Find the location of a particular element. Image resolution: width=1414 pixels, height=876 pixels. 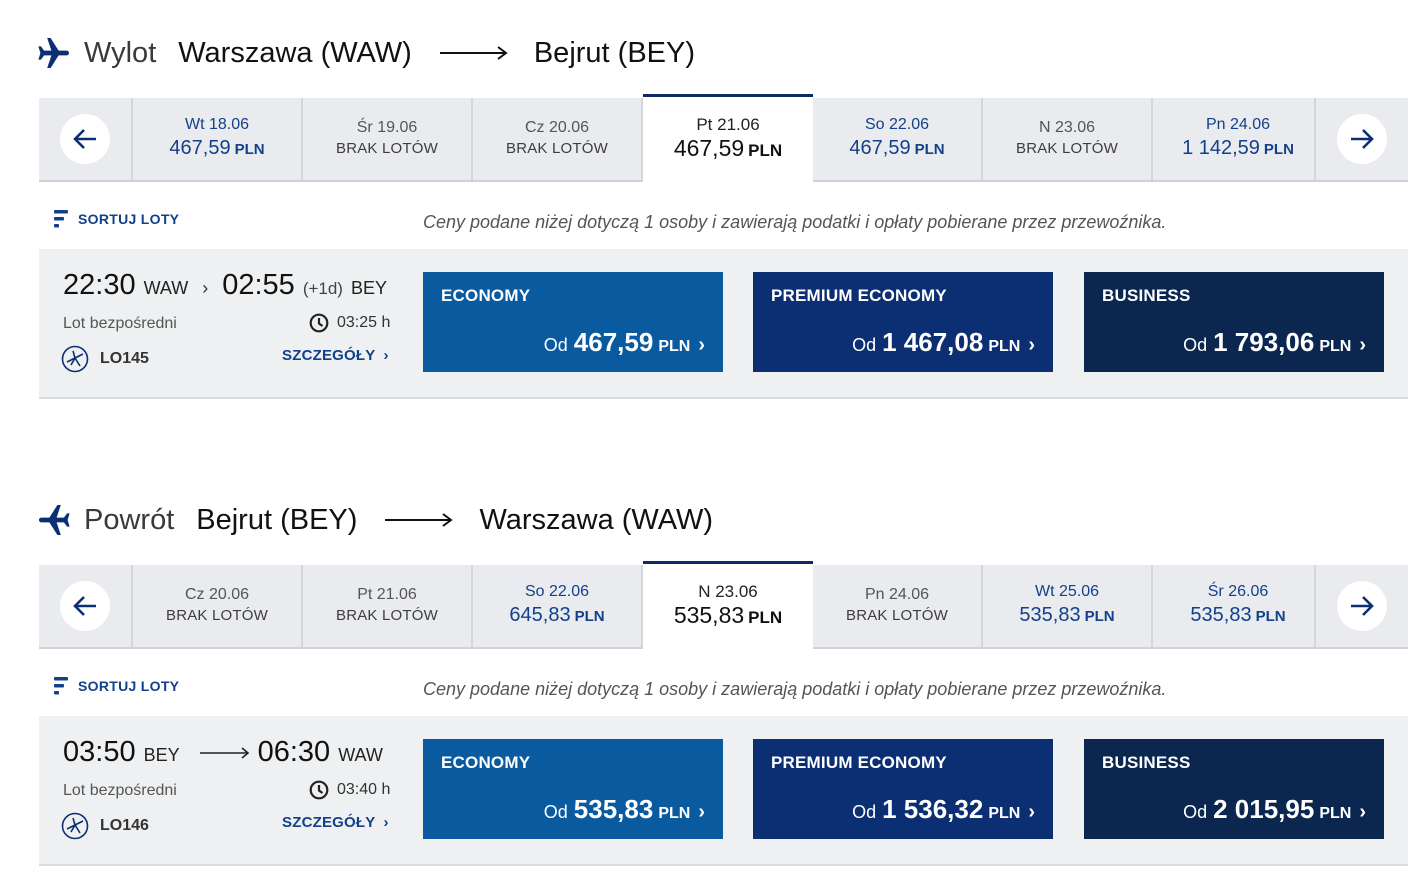

flight-number: LO146 is located at coordinates (105, 826).